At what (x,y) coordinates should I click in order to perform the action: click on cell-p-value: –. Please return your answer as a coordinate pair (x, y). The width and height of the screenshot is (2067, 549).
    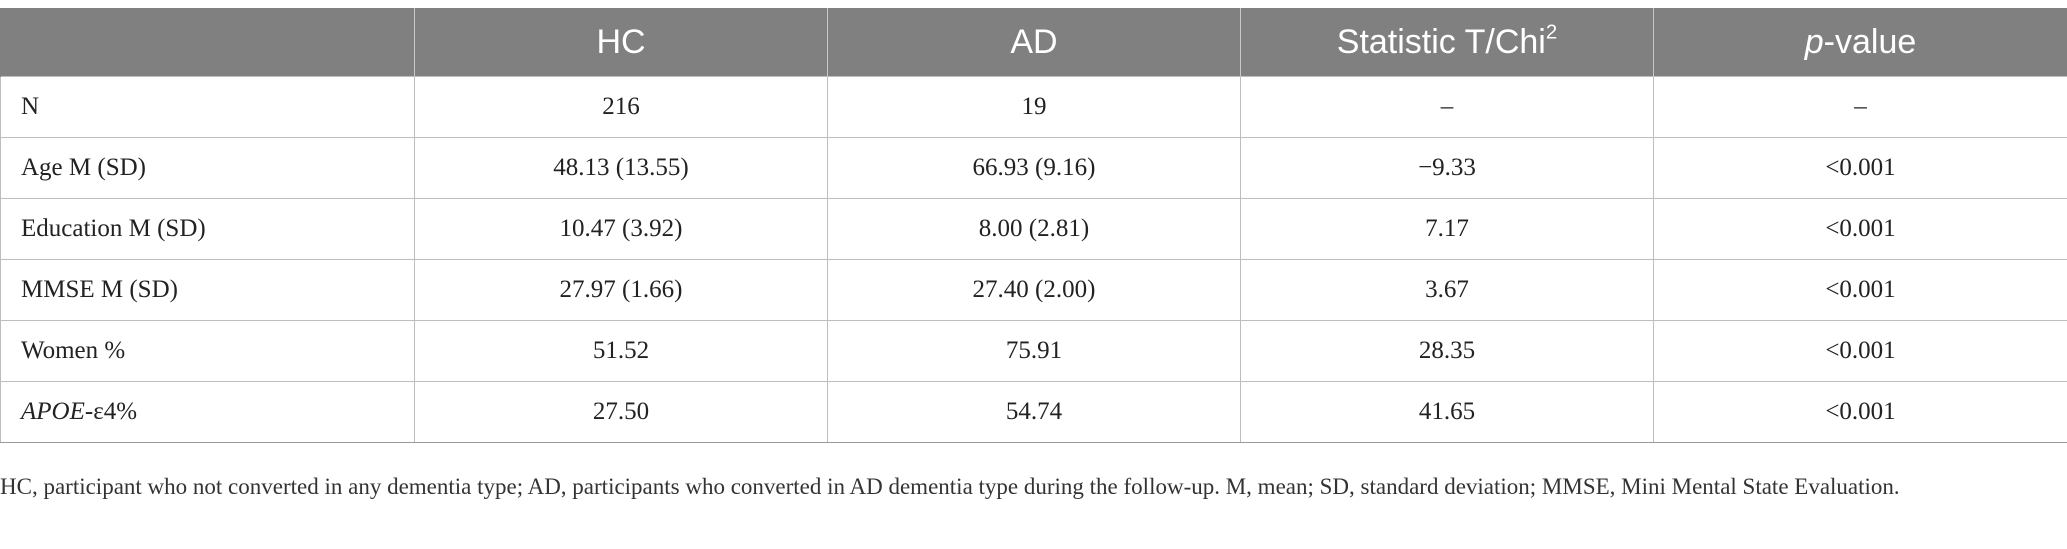
    Looking at the image, I should click on (1860, 107).